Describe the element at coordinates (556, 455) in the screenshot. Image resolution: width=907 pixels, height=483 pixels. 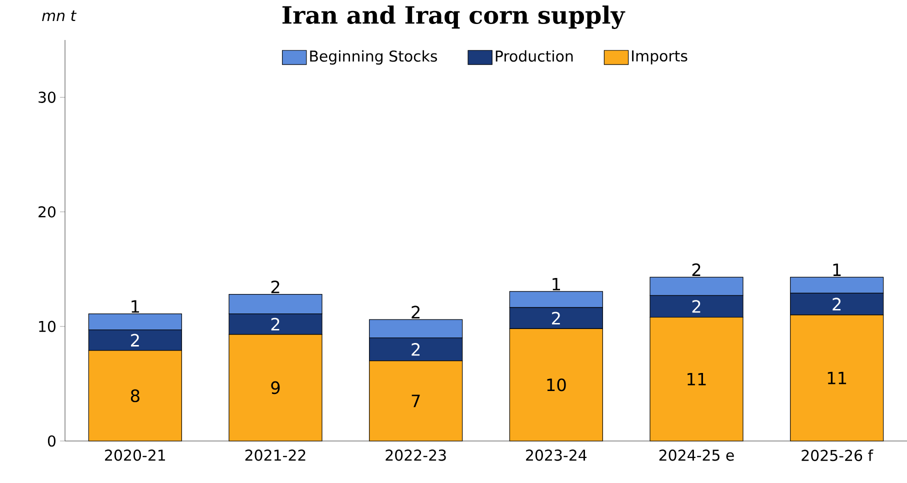
I see `x-tick-label: 2023-24` at that location.